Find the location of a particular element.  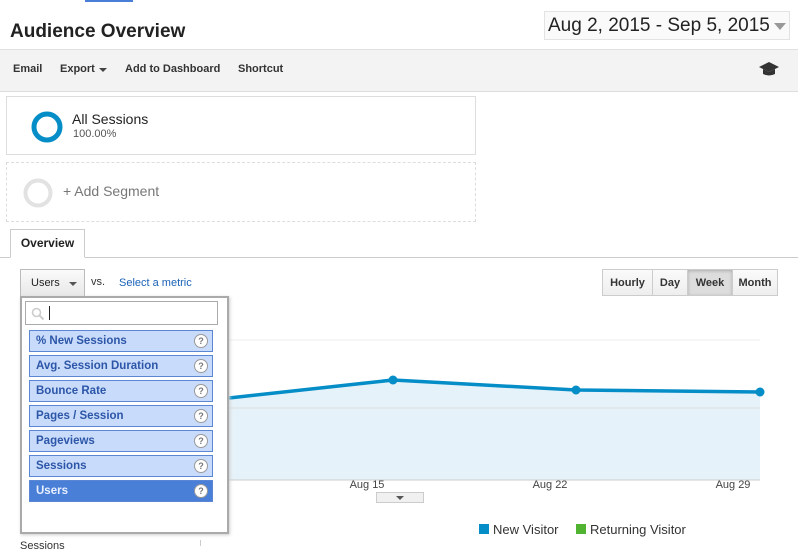

toolbar-email: Email is located at coordinates (28, 69).